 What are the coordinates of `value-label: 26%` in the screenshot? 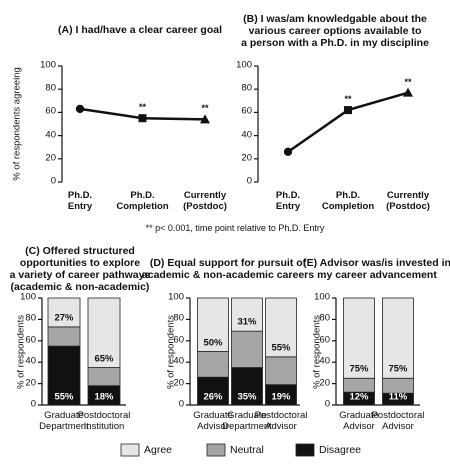 It's located at (213, 397).